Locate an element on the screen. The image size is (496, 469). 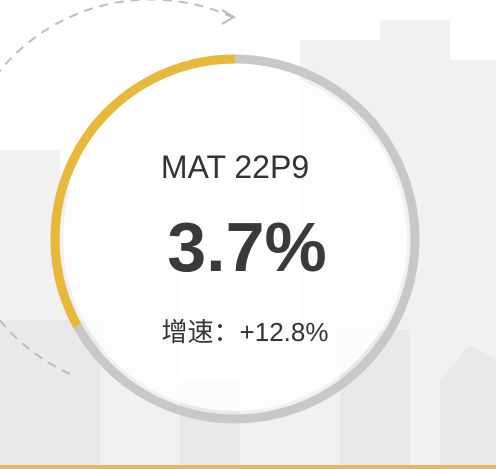
kpi-value: 3.7% is located at coordinates (247, 247).